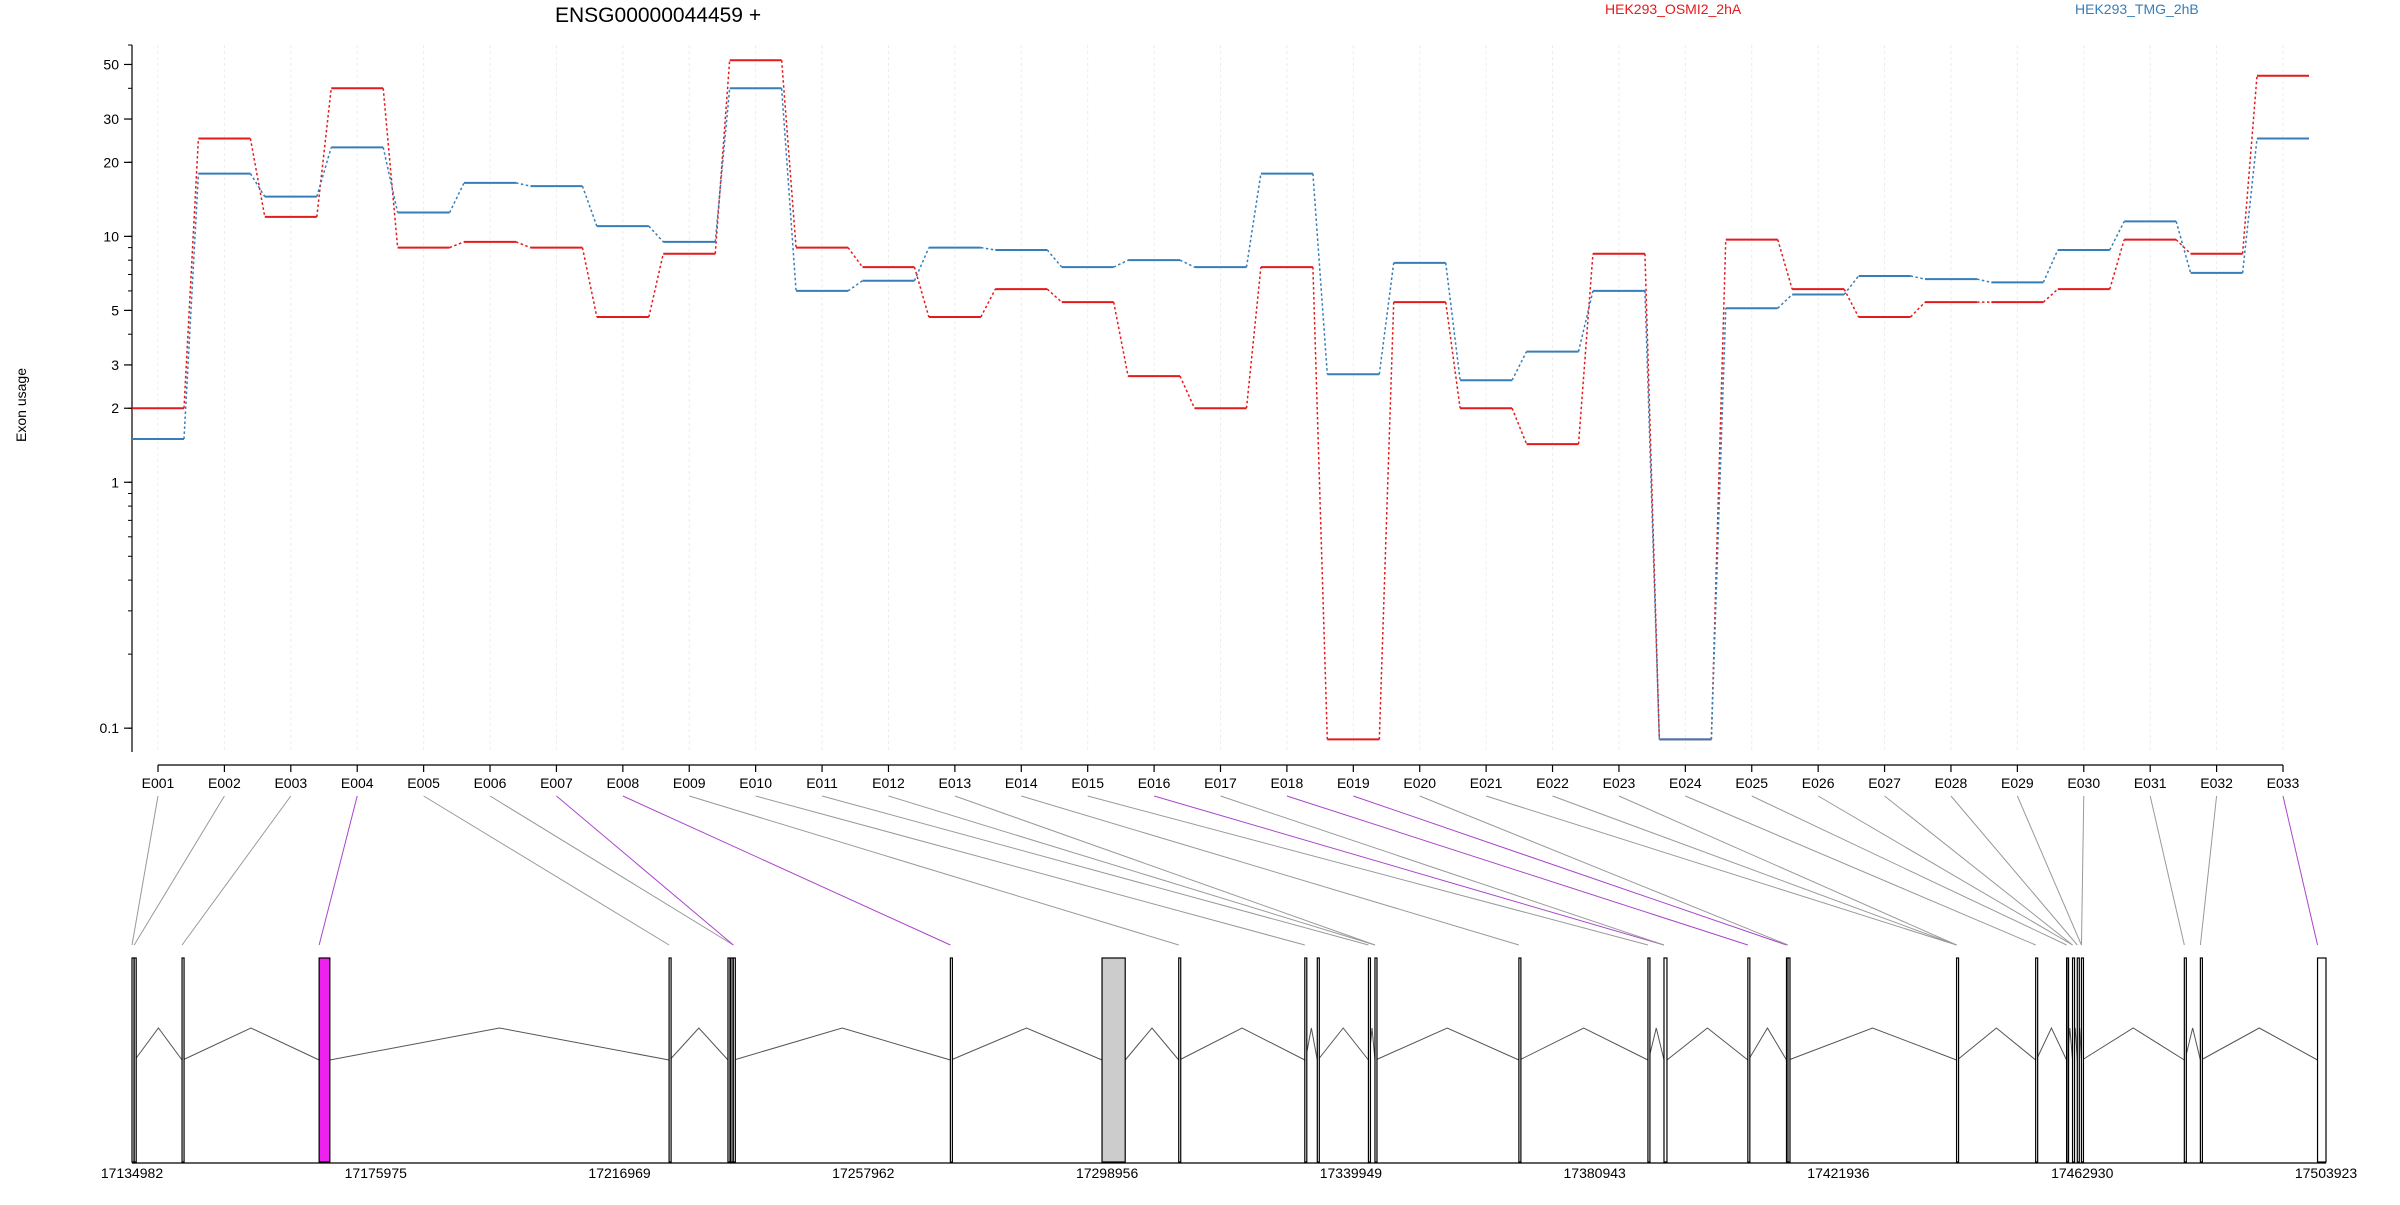 This screenshot has height=1205, width=2400. Describe the element at coordinates (224, 783) in the screenshot. I see `x-tick-label: E002` at that location.